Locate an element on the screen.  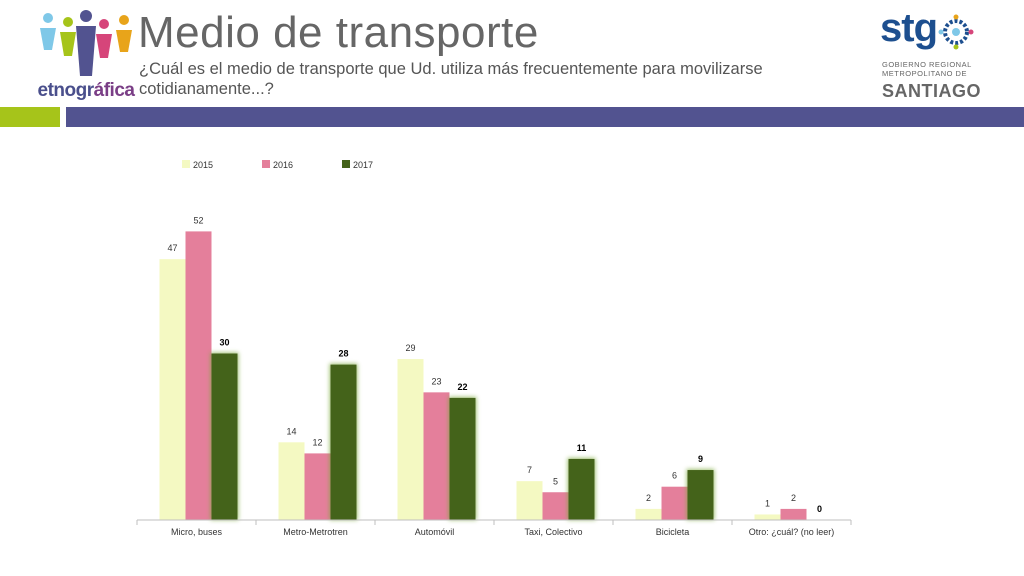
data-label-2017-4: 9 is located at coordinates (700, 459).